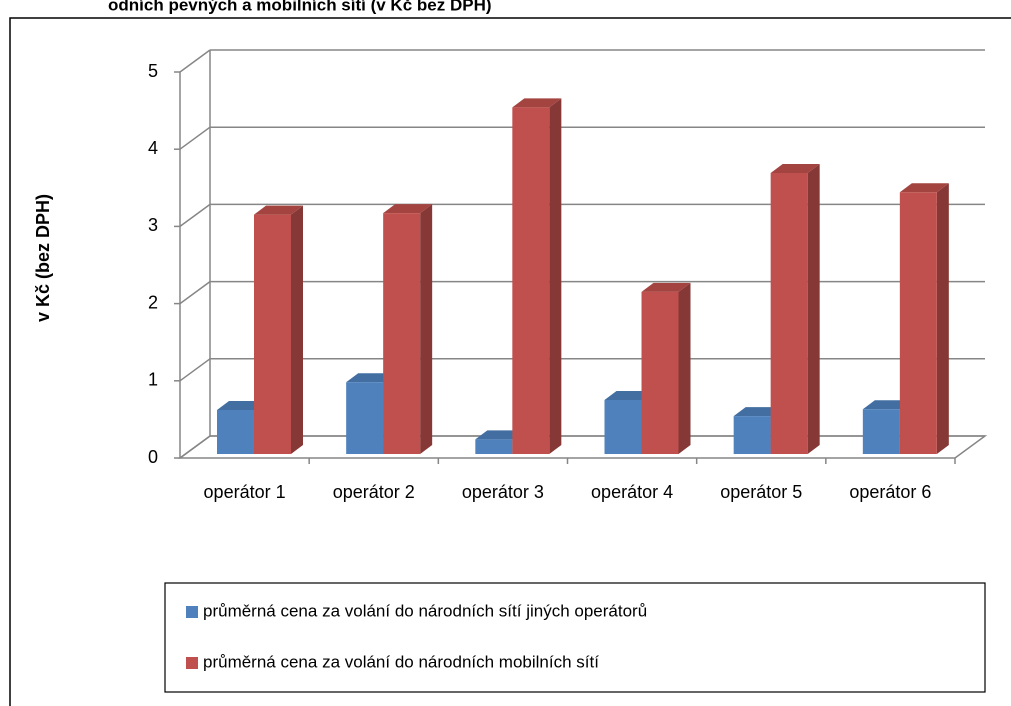 Image resolution: width=1011 pixels, height=706 pixels. Describe the element at coordinates (153, 71) in the screenshot. I see `y-tick-label: 5` at that location.